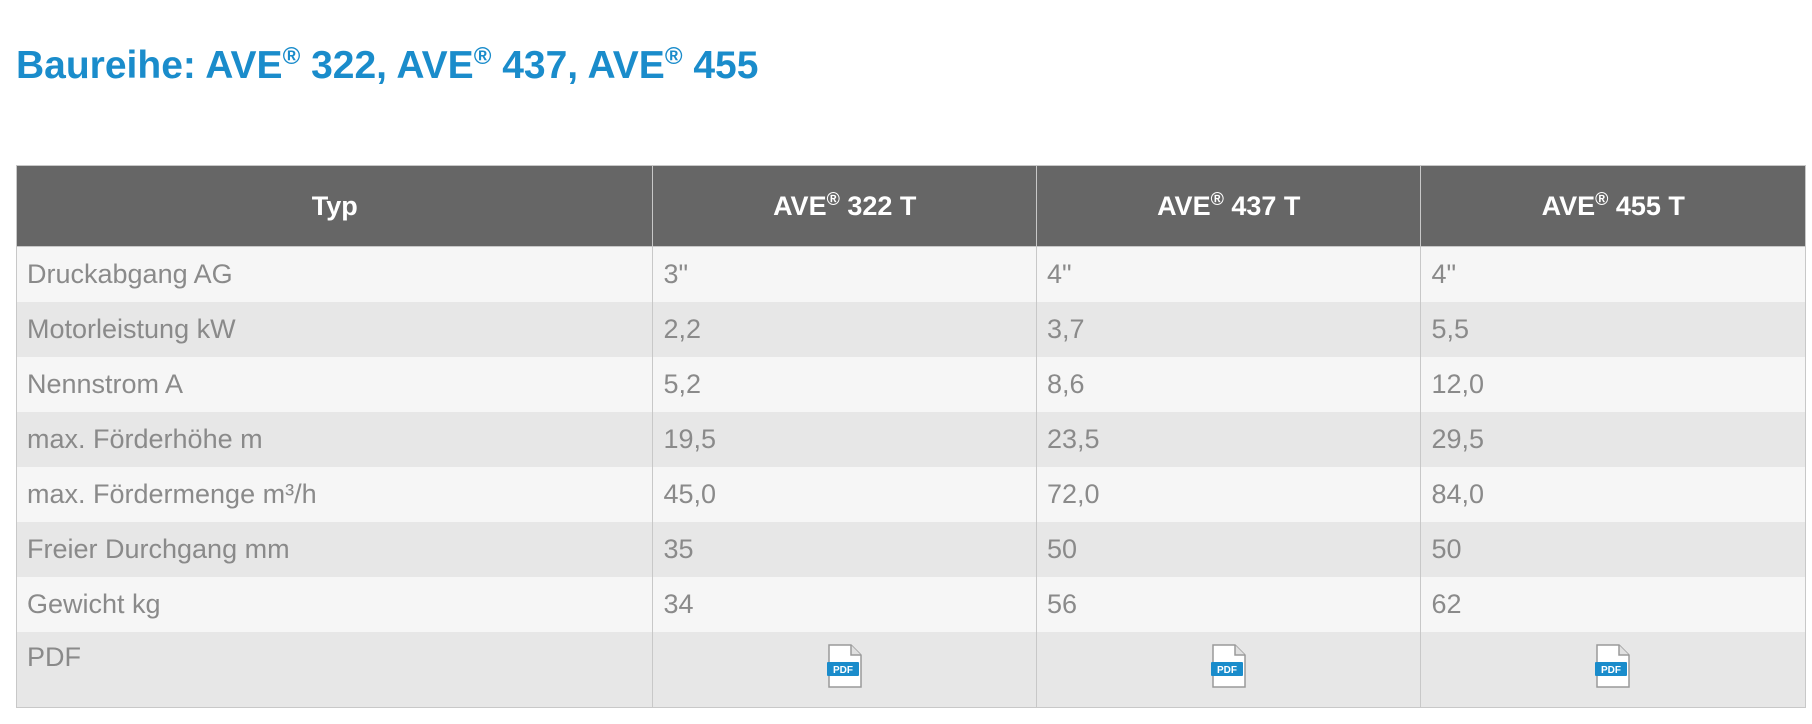  Describe the element at coordinates (334, 439) in the screenshot. I see `row-label: max. Förderhöhe m` at that location.